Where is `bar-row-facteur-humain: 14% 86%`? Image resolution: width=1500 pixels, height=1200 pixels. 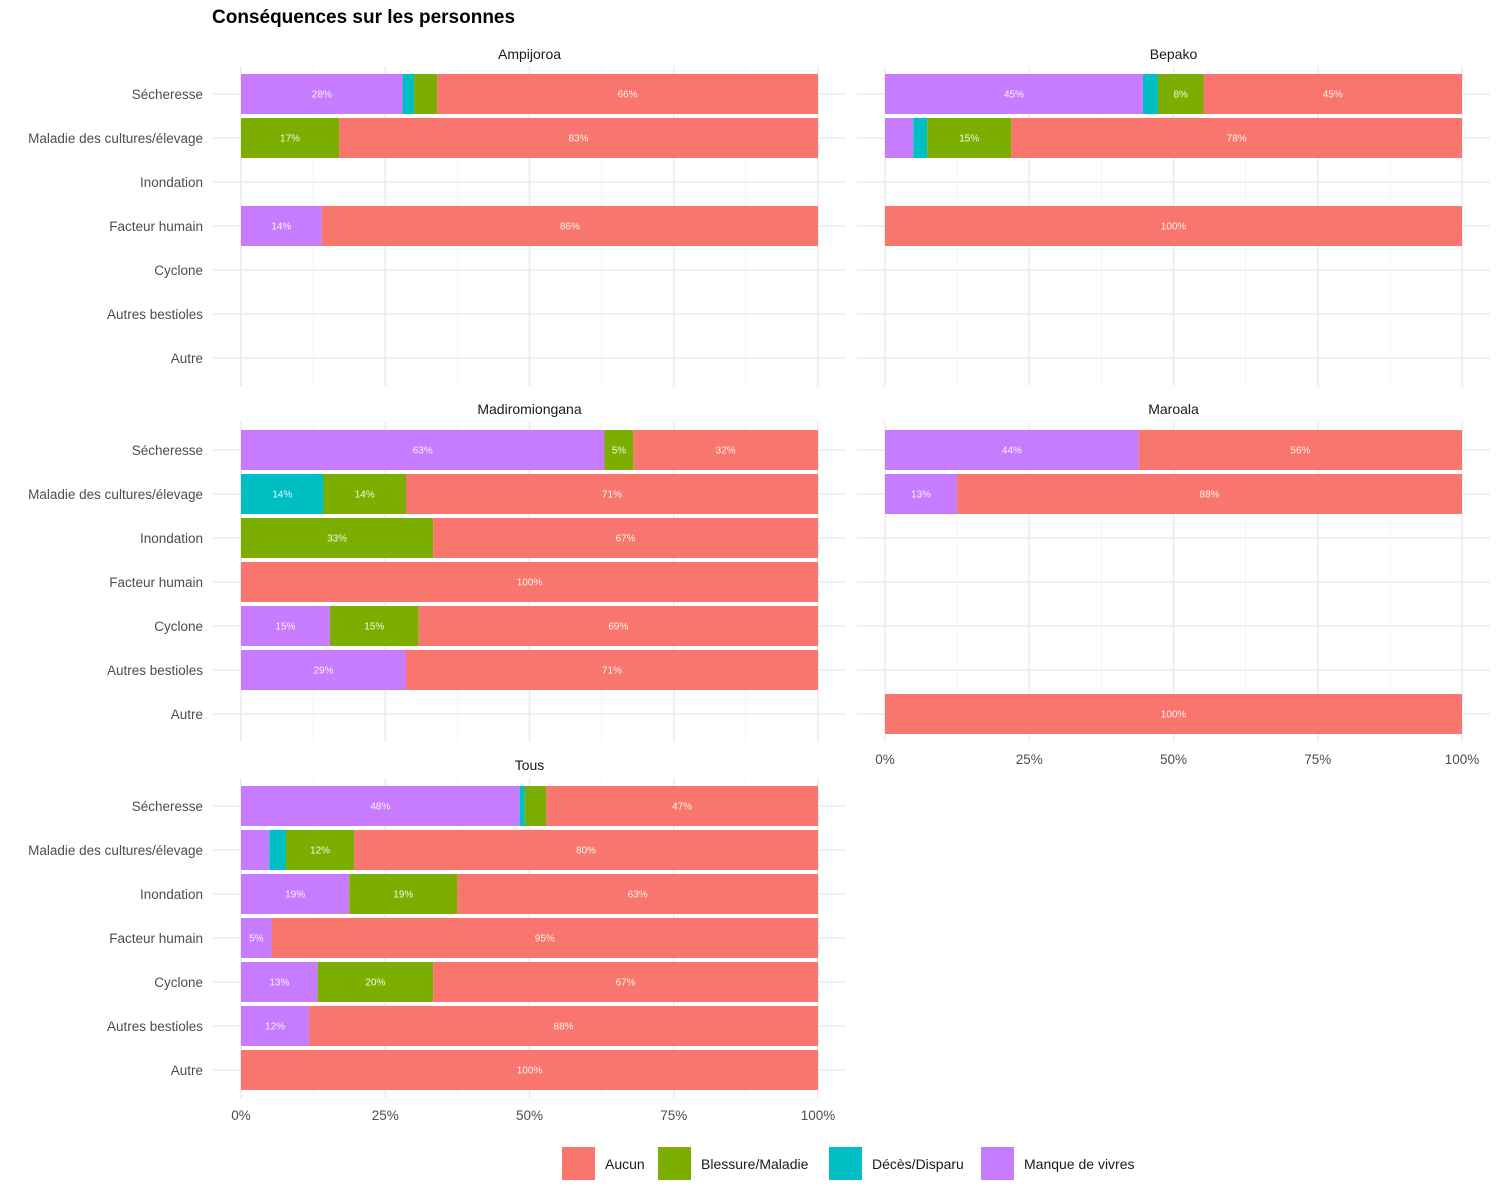
bar-row-facteur-humain: 14% 86% is located at coordinates (529, 226).